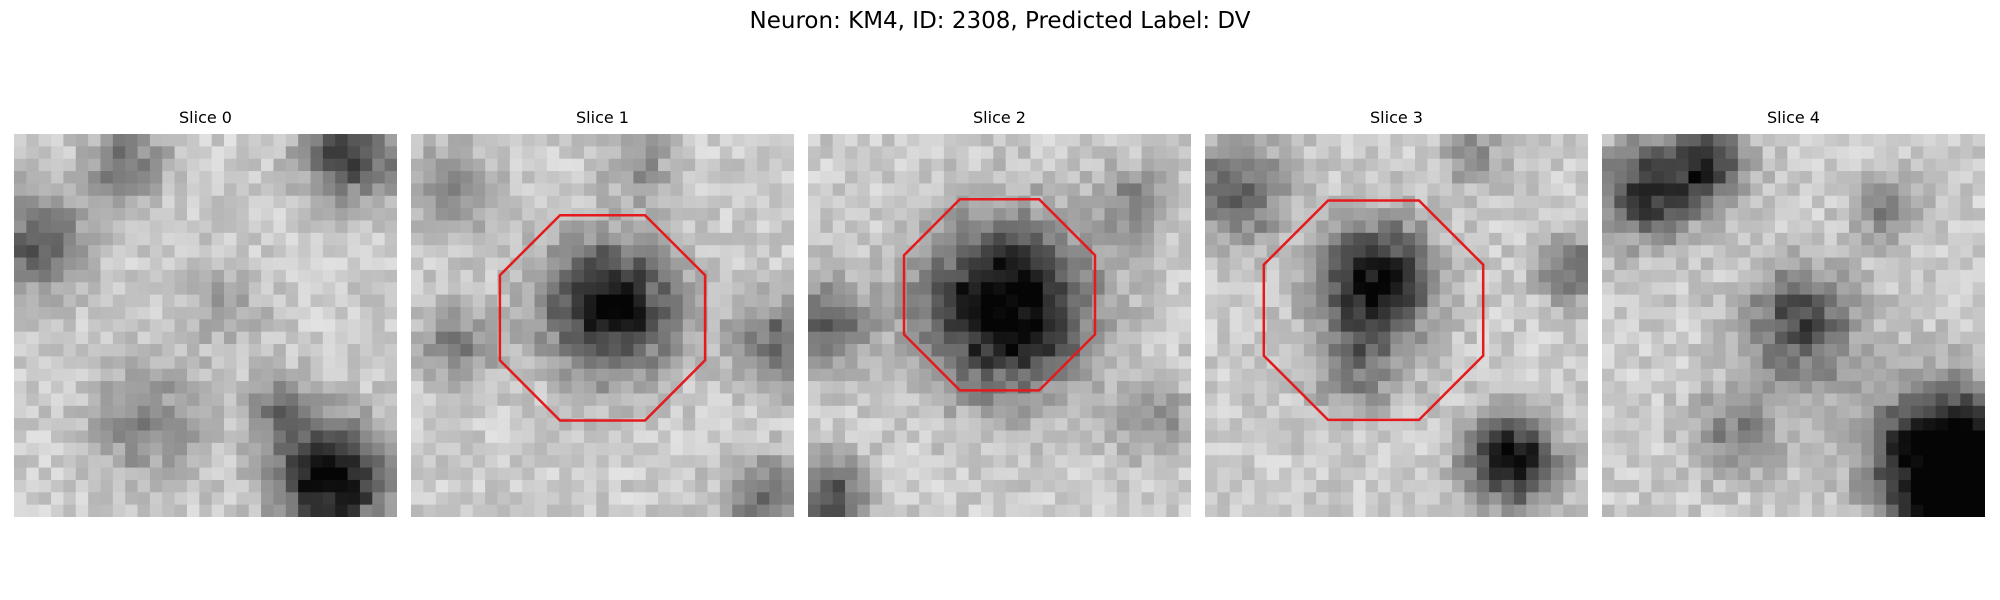 This screenshot has height=600, width=2000. I want to click on slice-label: Slice 2, so click(999, 117).